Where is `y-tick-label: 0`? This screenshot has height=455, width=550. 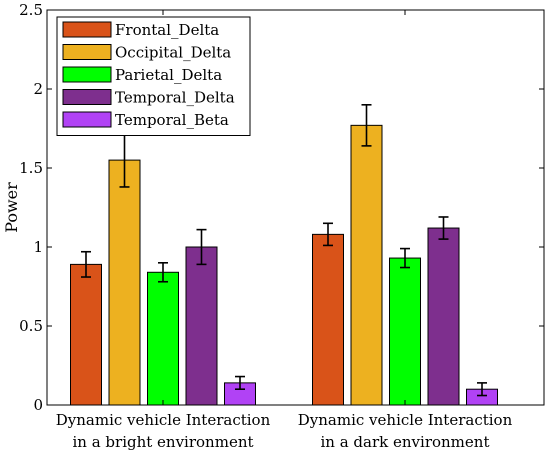
y-tick-label: 0 is located at coordinates (38, 405).